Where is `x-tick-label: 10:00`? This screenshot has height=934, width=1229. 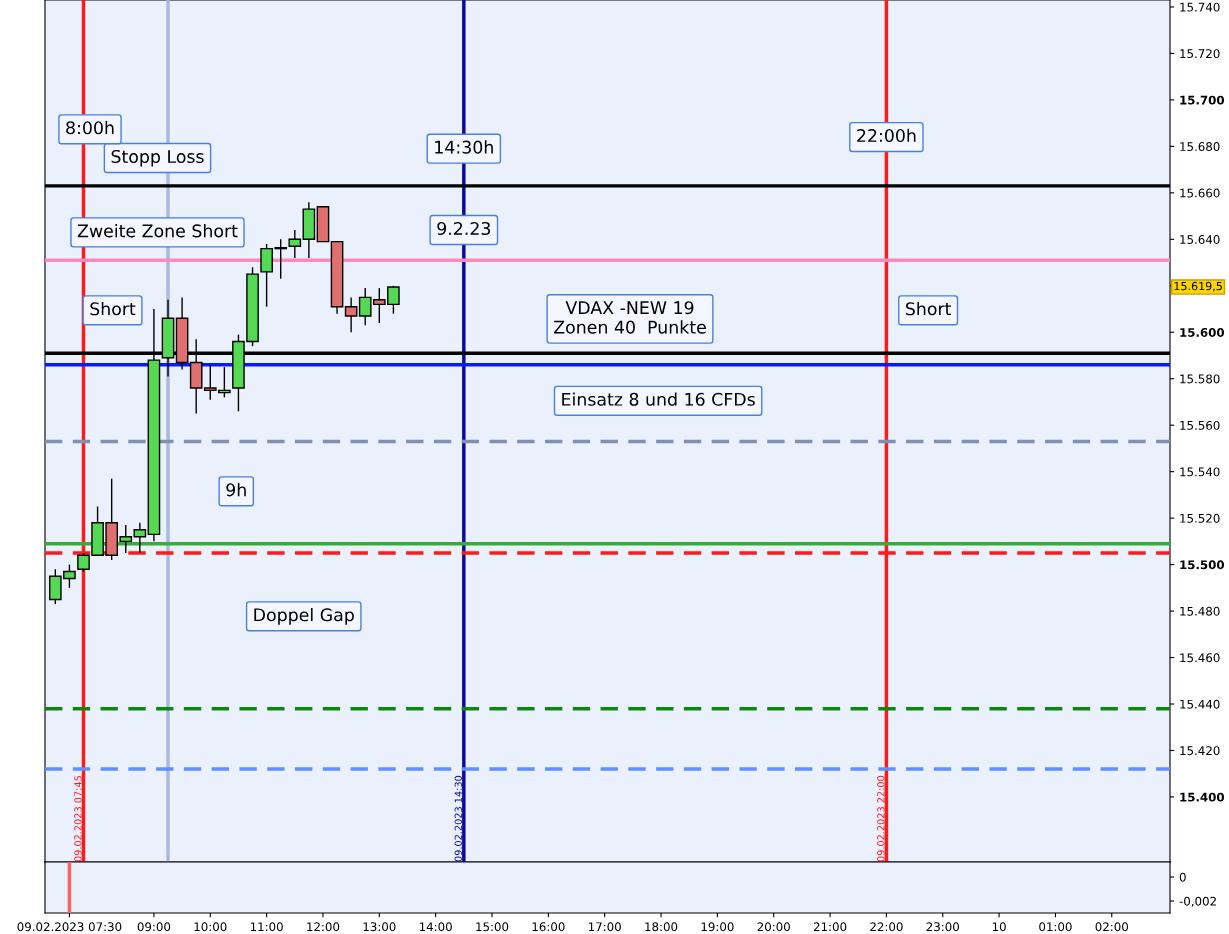 x-tick-label: 10:00 is located at coordinates (210, 927).